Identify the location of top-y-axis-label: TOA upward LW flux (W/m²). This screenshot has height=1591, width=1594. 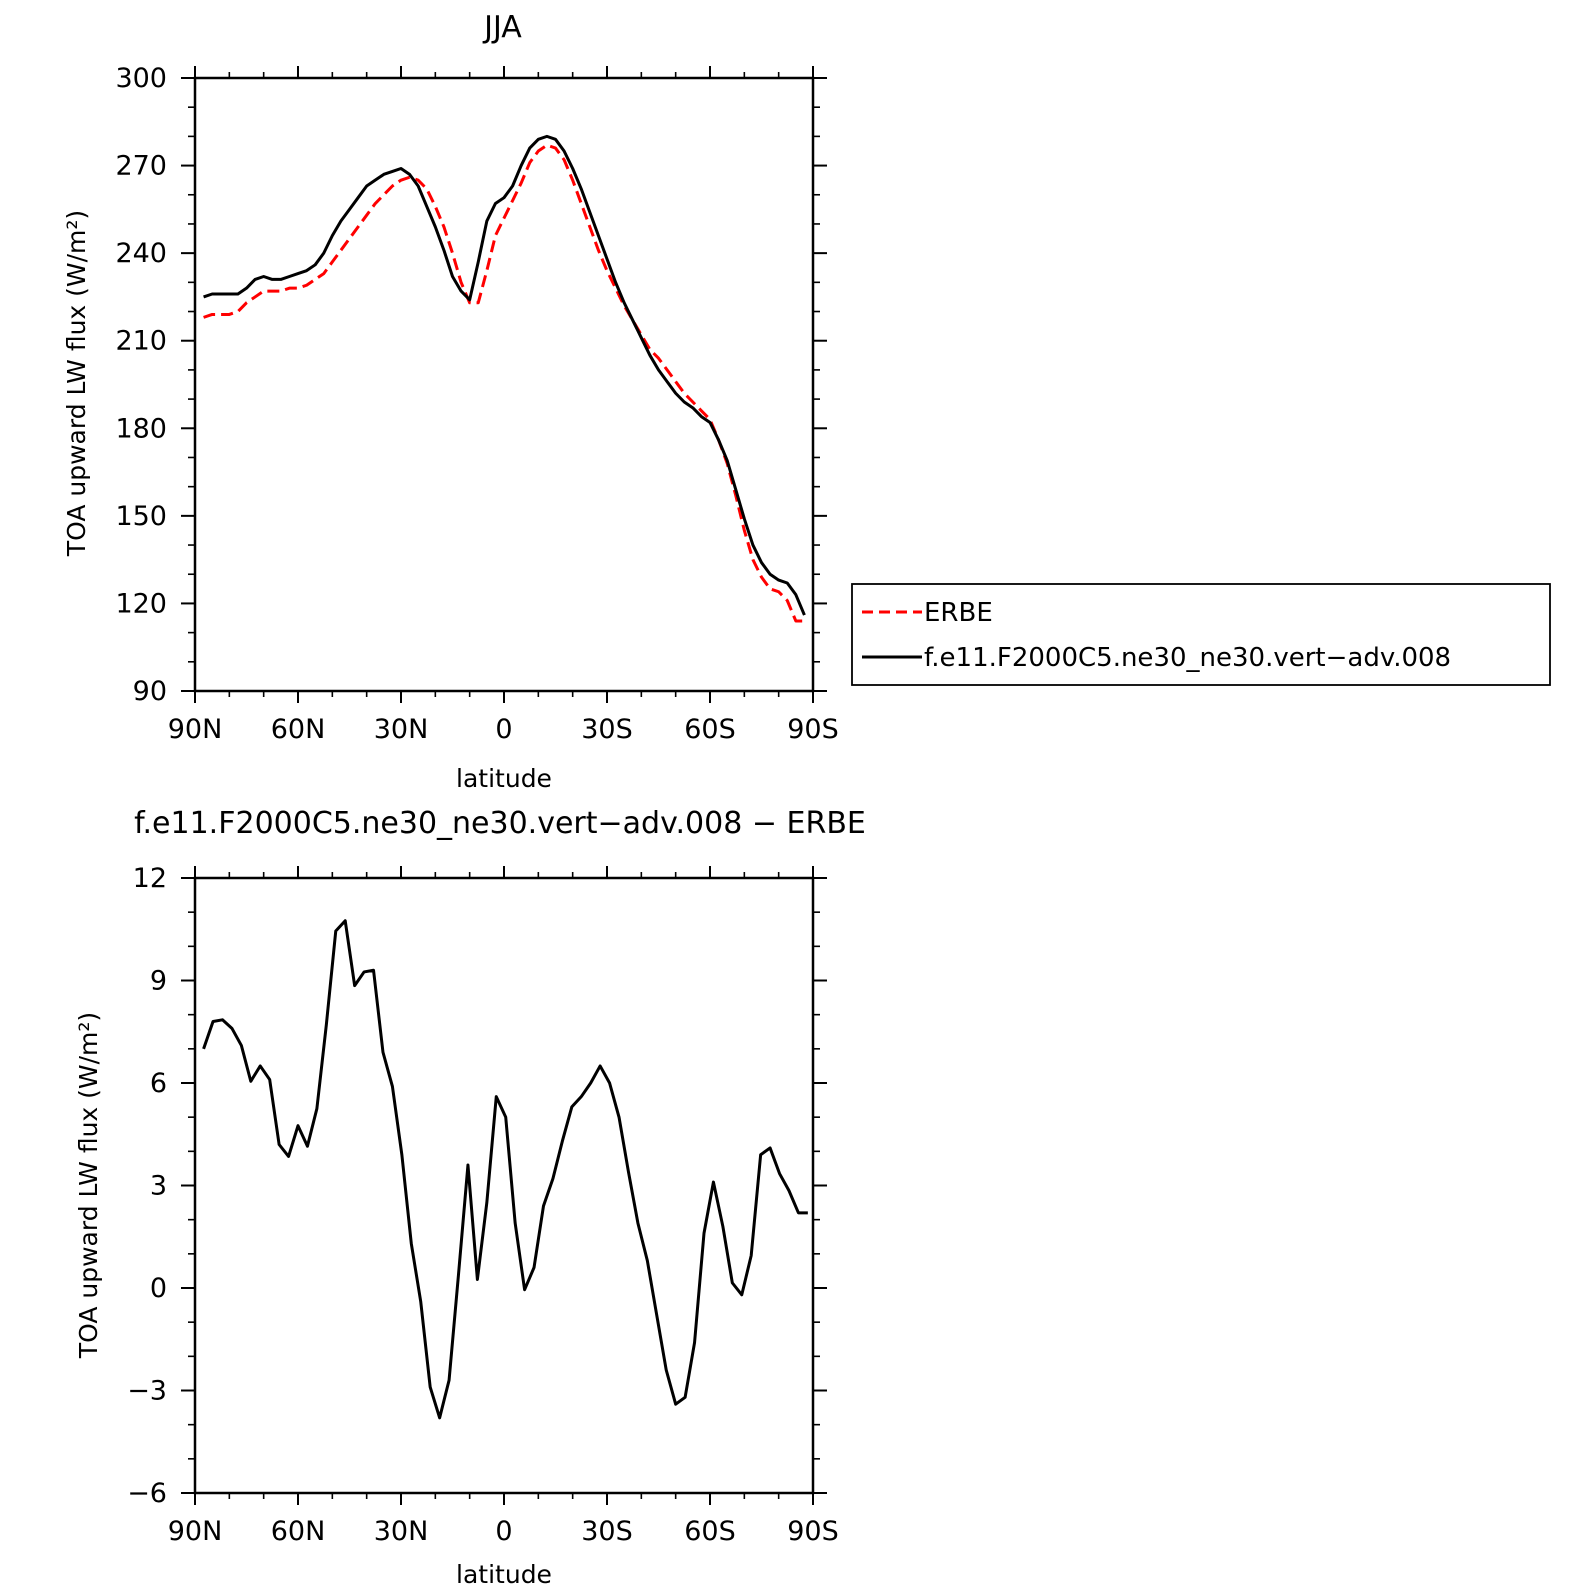
(76, 383).